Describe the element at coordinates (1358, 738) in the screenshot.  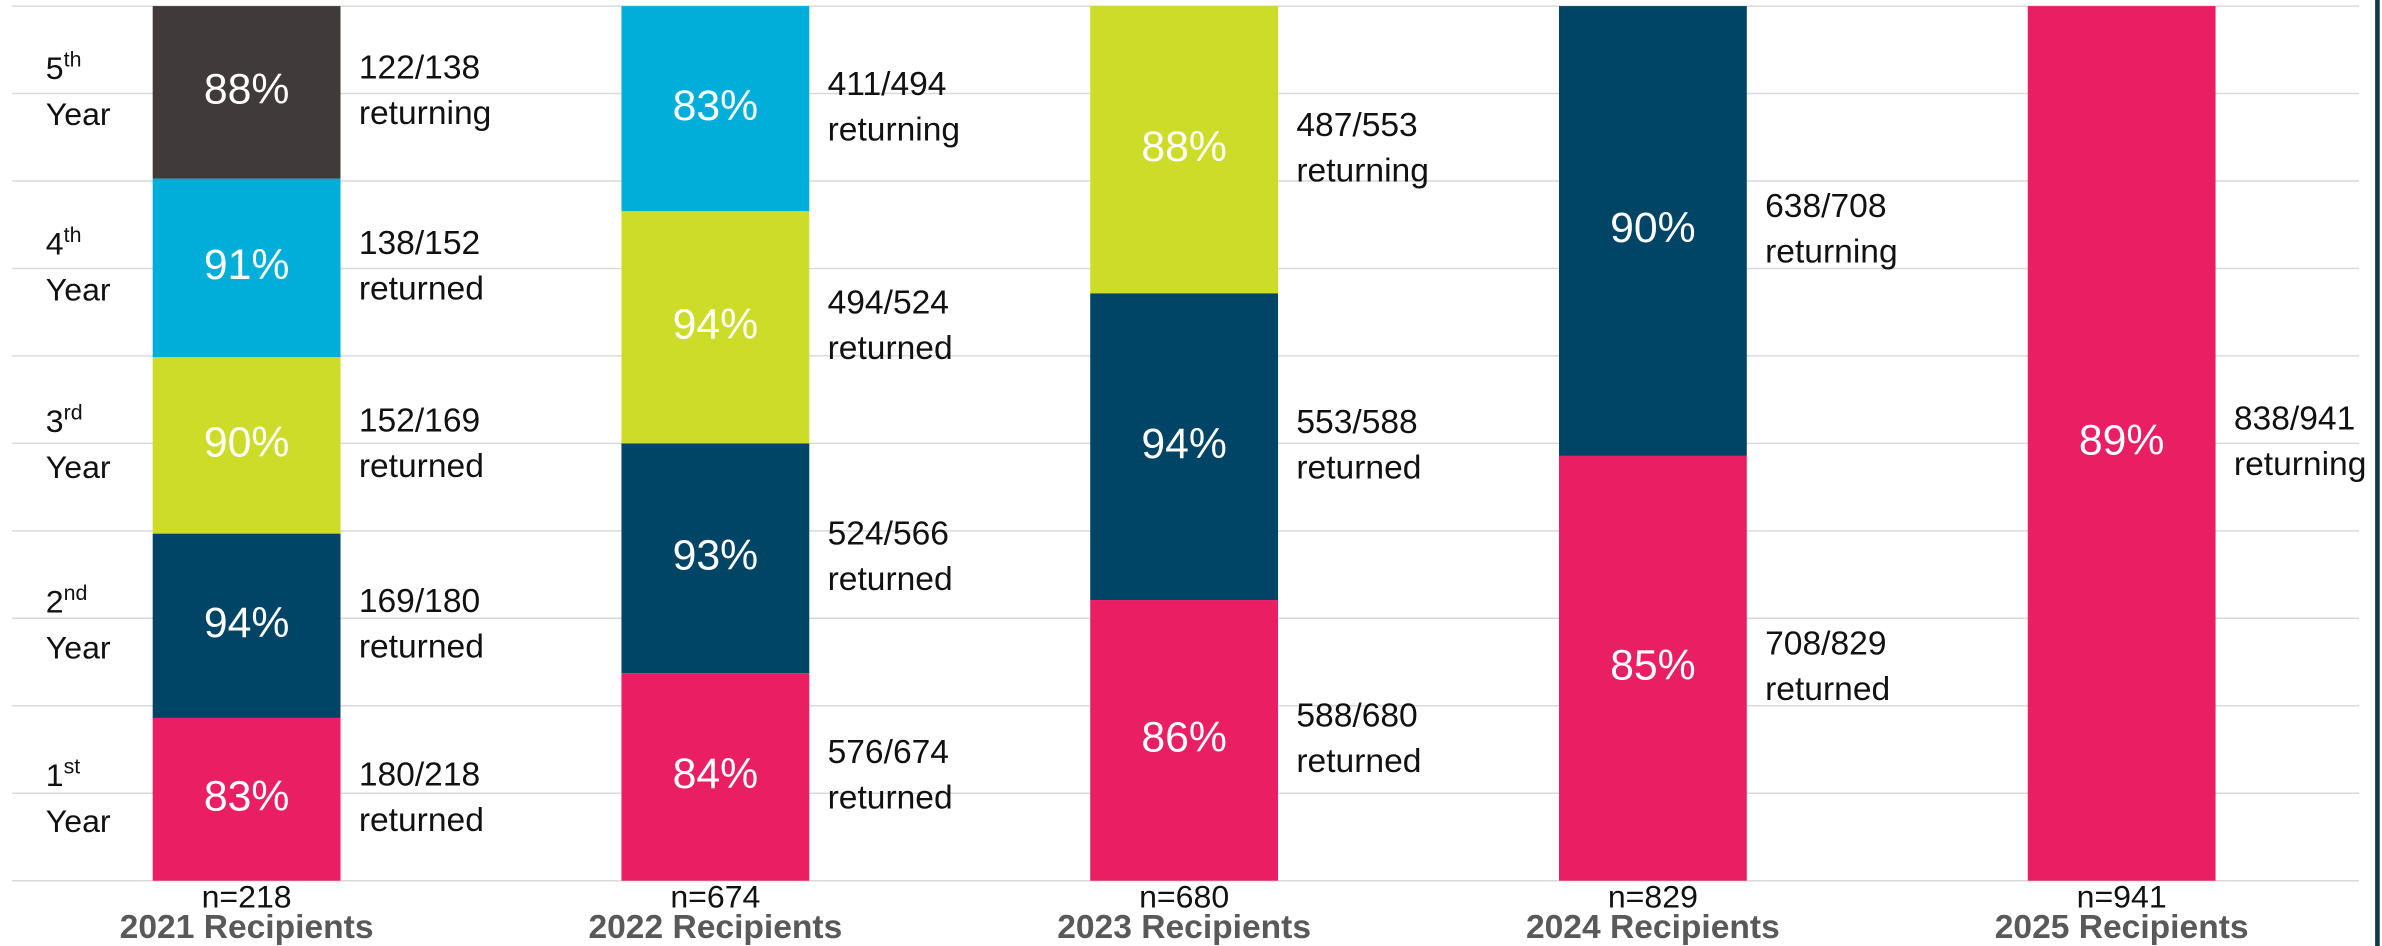
I see `segment-note: 588/680 returned` at that location.